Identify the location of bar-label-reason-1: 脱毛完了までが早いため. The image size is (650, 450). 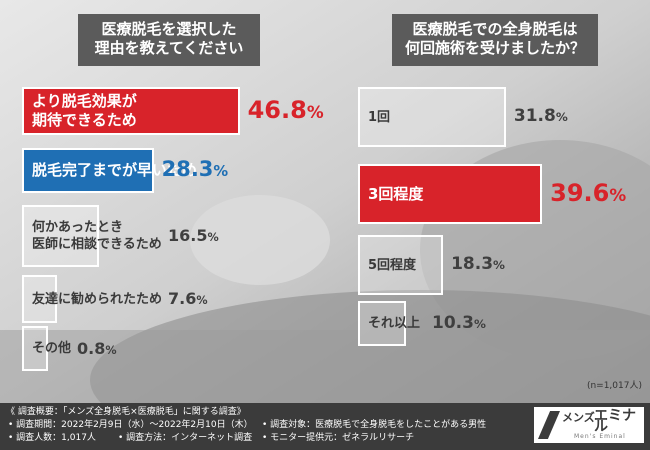
(115, 170).